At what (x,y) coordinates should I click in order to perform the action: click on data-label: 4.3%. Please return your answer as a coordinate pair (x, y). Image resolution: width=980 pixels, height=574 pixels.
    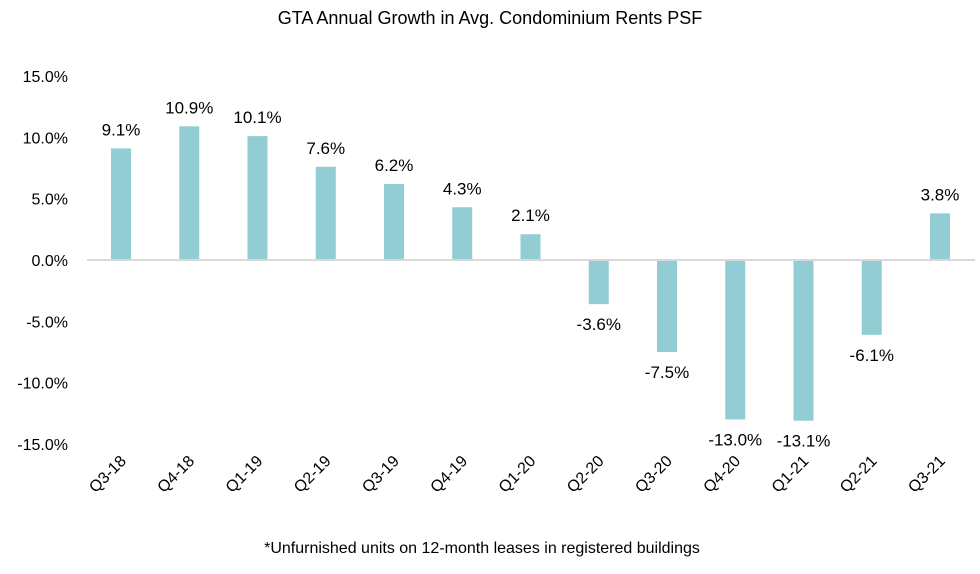
    Looking at the image, I should click on (462, 188).